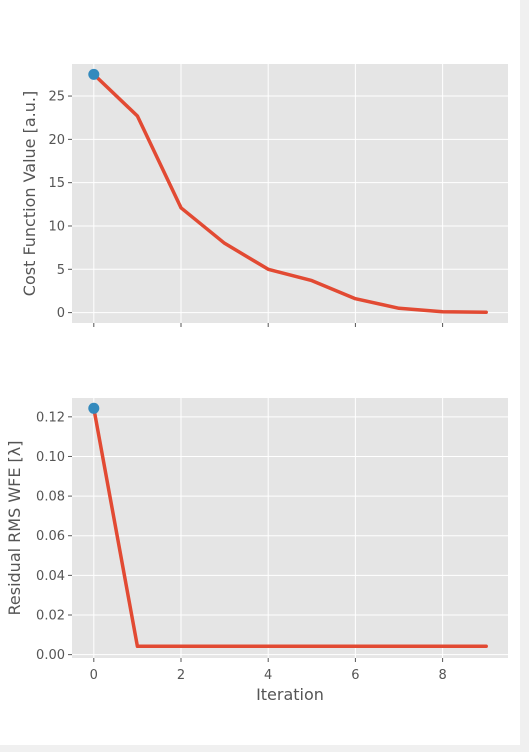  What do you see at coordinates (290, 694) in the screenshot?
I see `x-axis-label: Iteration` at bounding box center [290, 694].